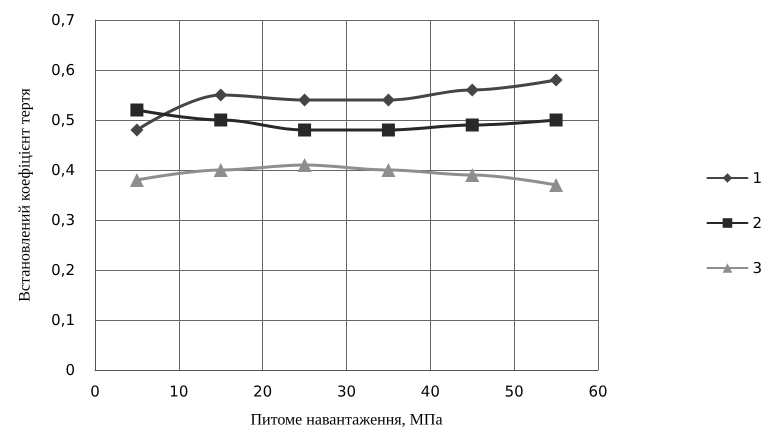 The width and height of the screenshot is (775, 446). Describe the element at coordinates (63, 20) in the screenshot. I see `y-tick-label: 0,7` at that location.